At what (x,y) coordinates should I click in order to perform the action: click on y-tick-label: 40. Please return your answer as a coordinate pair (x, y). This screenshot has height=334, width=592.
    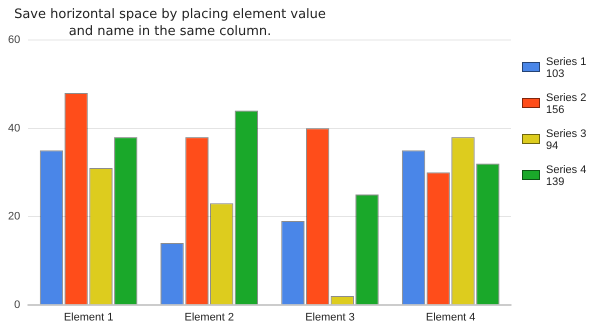
    Looking at the image, I should click on (14, 128).